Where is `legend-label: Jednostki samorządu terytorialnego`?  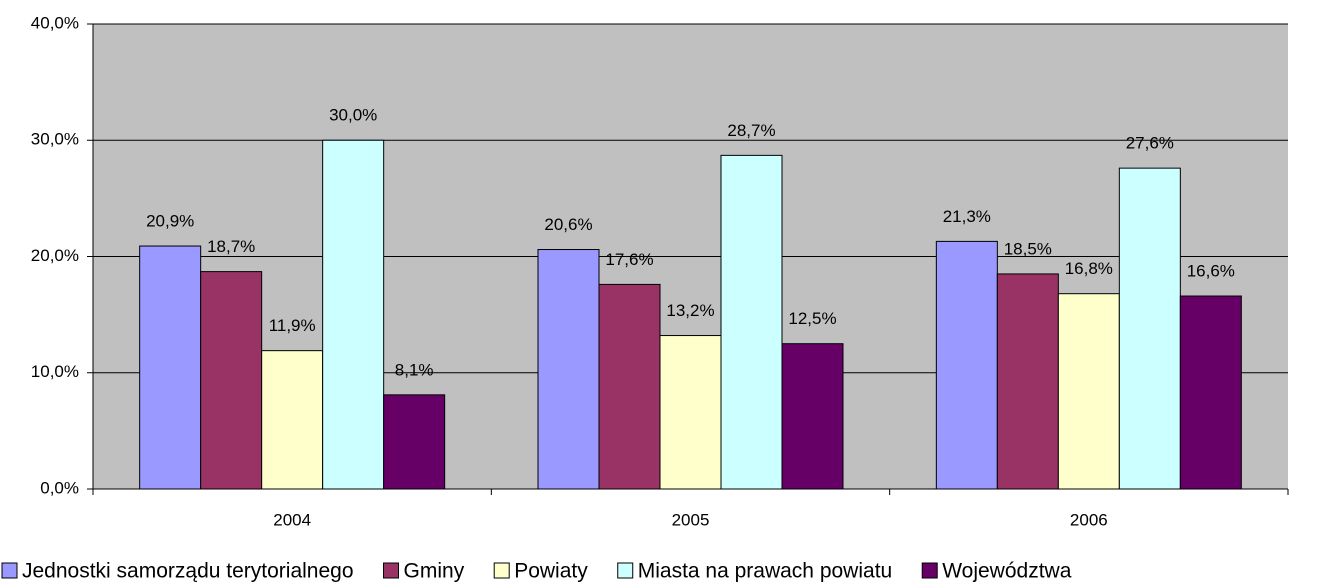
legend-label: Jednostki samorządu terytorialnego is located at coordinates (188, 571).